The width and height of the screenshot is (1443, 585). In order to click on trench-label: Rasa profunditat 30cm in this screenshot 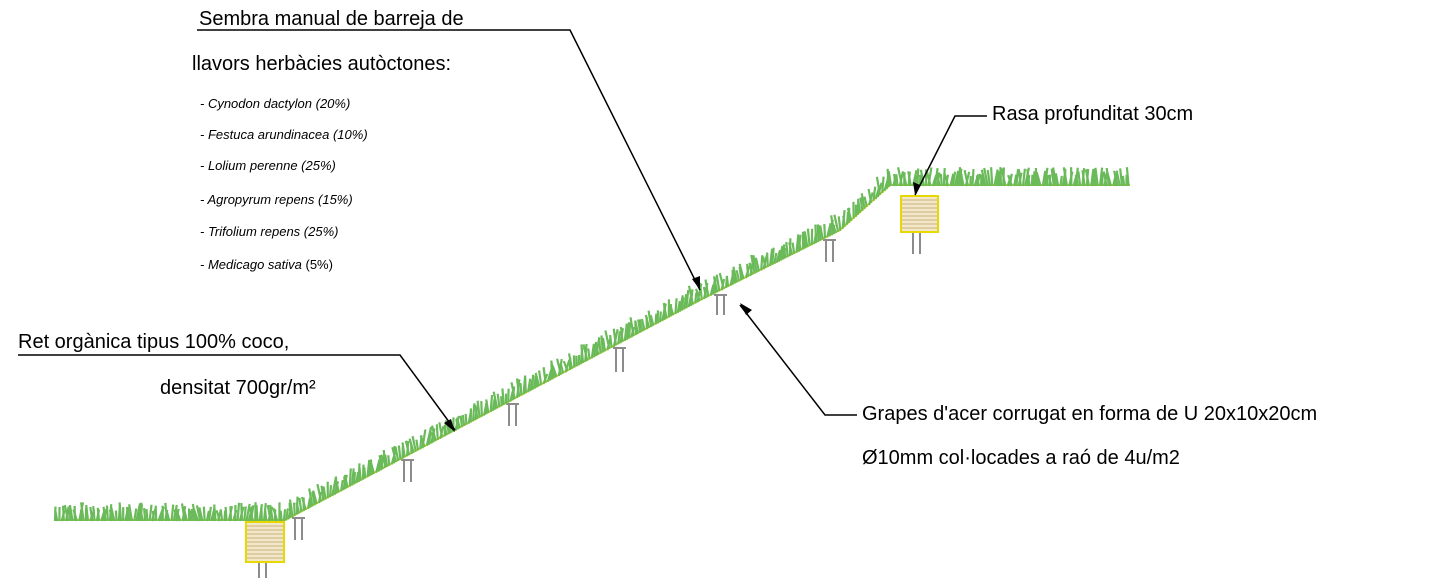, I will do `click(1093, 114)`.